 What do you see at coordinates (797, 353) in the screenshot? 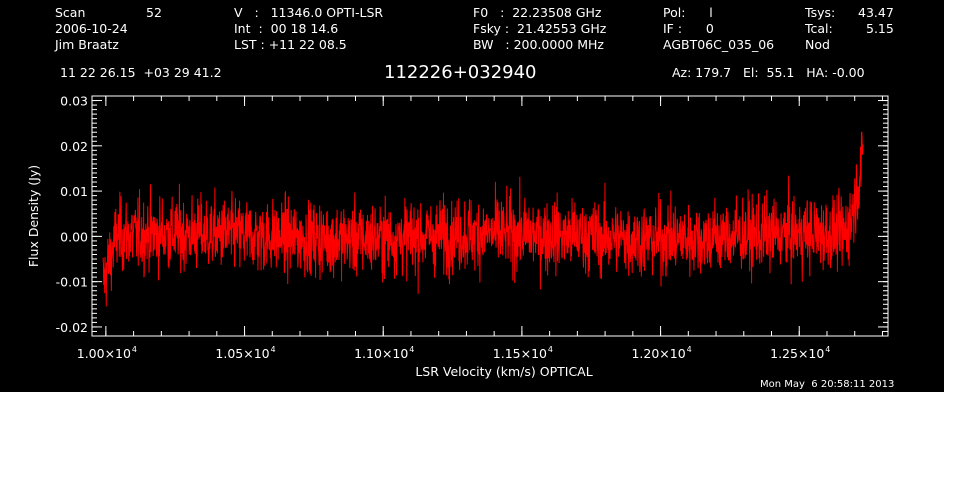
I see `x-tick-label: 1.25×10` at bounding box center [797, 353].